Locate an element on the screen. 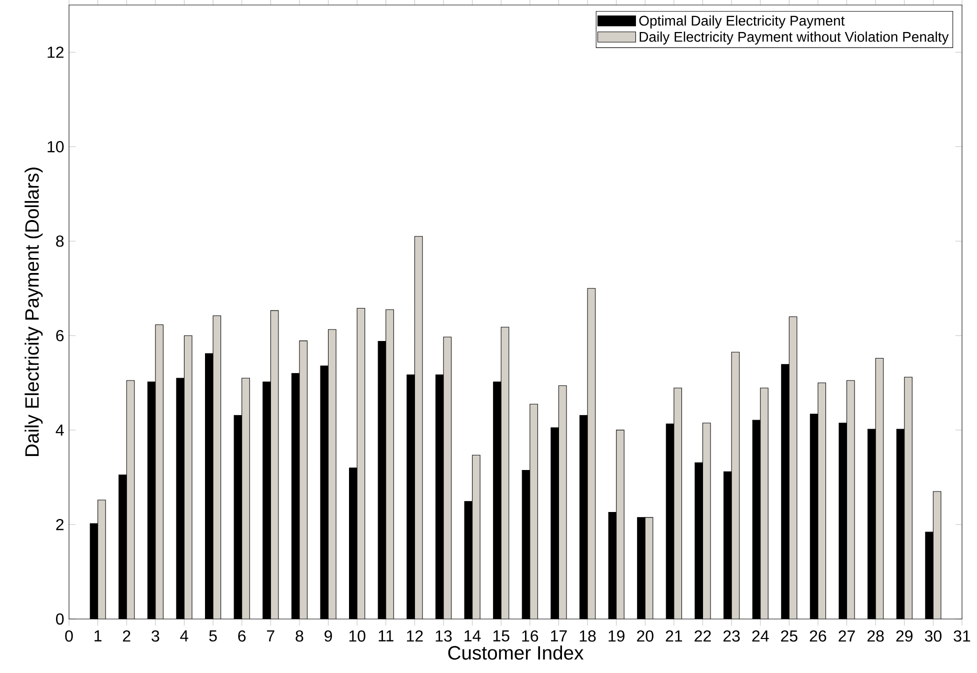 Image resolution: width=977 pixels, height=673 pixels. x-tick-label: 24 is located at coordinates (760, 636).